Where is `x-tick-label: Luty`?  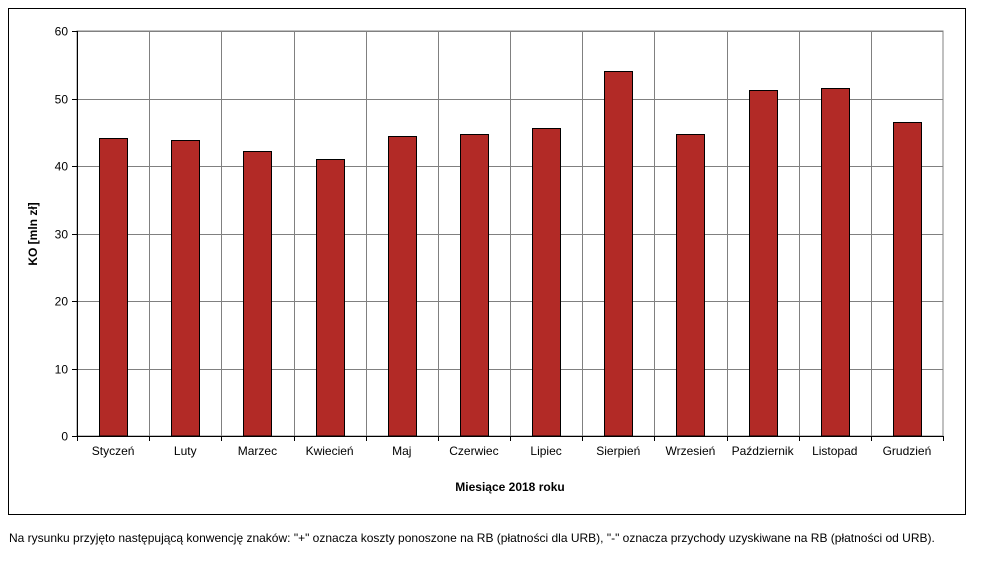 x-tick-label: Luty is located at coordinates (185, 451).